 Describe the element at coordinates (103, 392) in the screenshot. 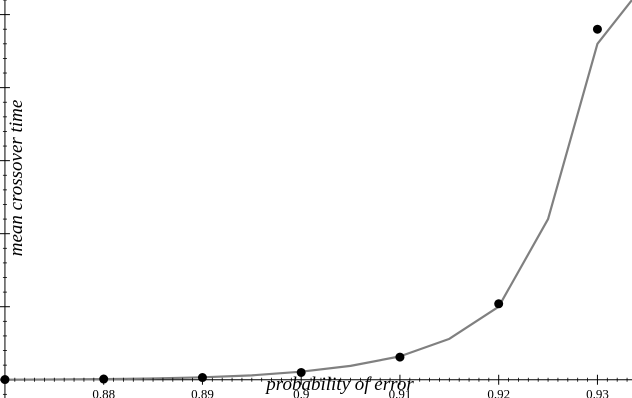

I see `x-tick-label: 0.88` at that location.